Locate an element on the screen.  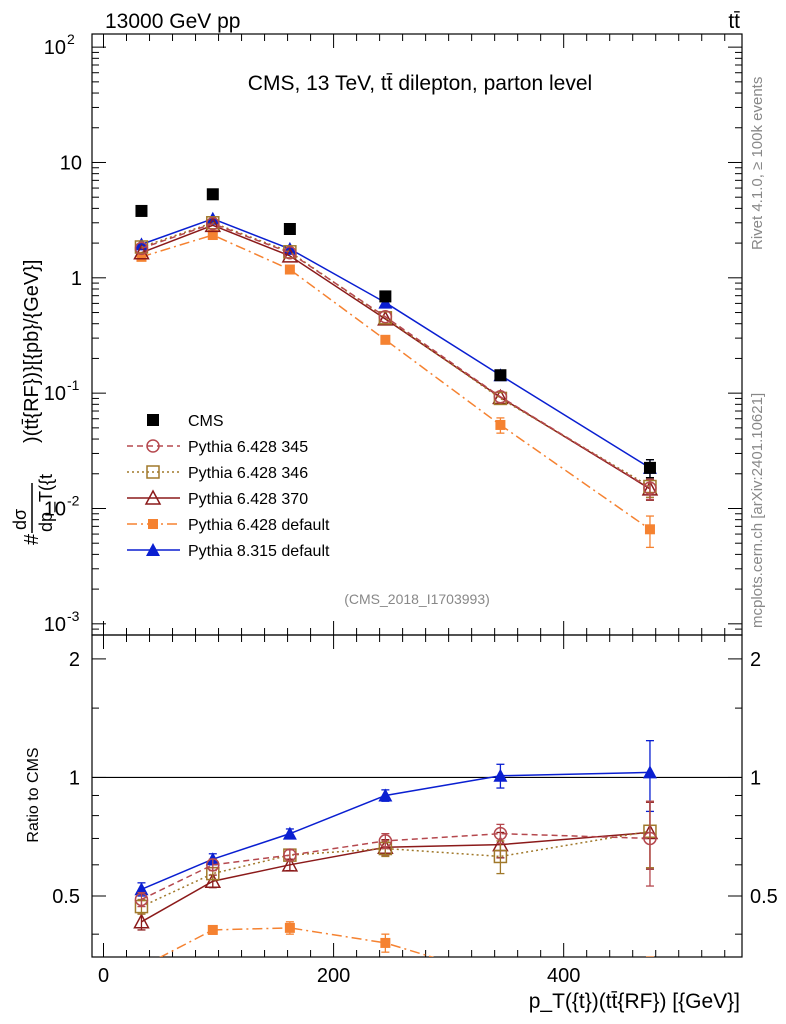
y-tick-label: 10 2 is located at coordinates (59, 45).